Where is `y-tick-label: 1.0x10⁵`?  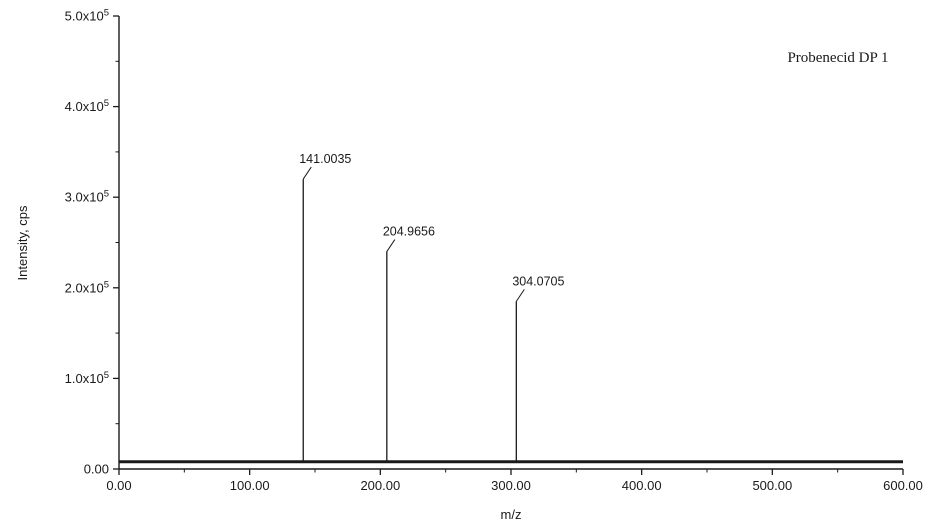 y-tick-label: 1.0x10⁵ is located at coordinates (87, 378).